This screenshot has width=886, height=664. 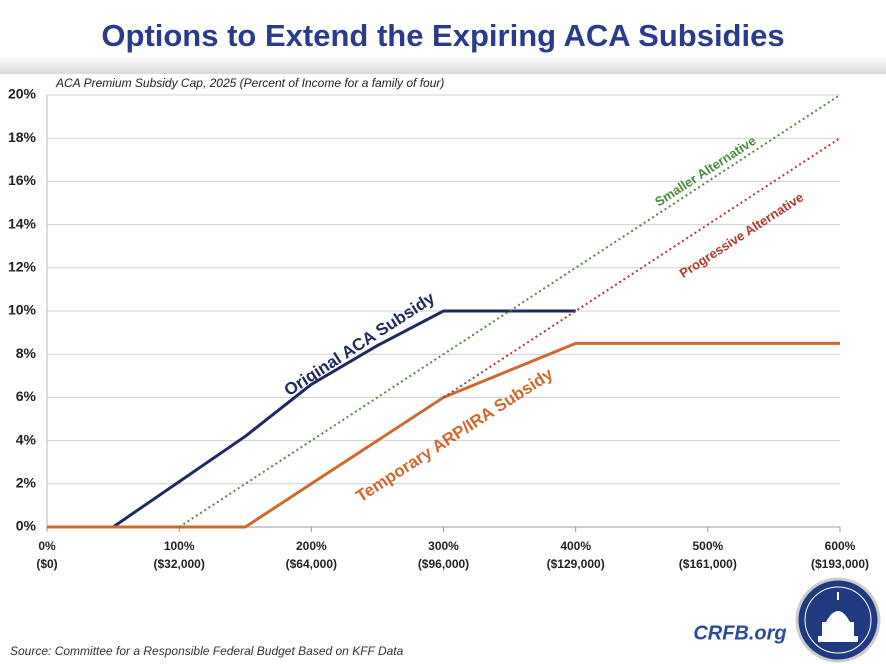 I want to click on x-tick-label: 300%, so click(x=443, y=546).